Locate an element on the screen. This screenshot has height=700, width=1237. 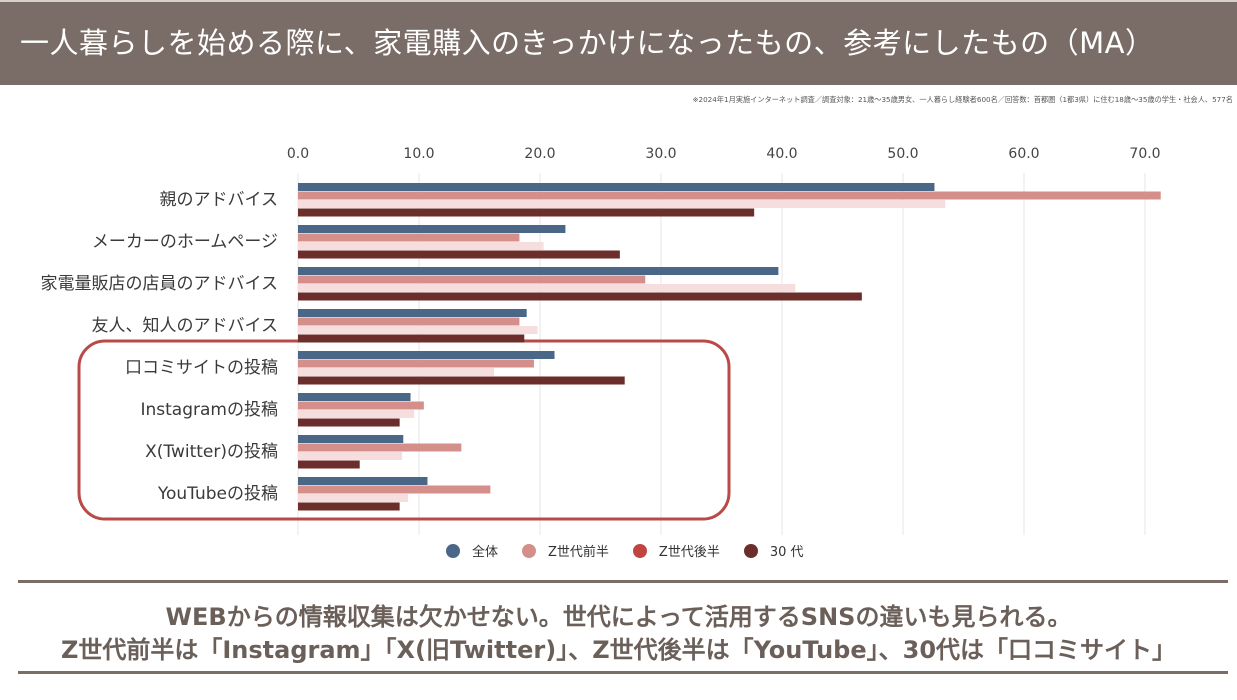
x-tick-label: 30.0 is located at coordinates (660, 154).